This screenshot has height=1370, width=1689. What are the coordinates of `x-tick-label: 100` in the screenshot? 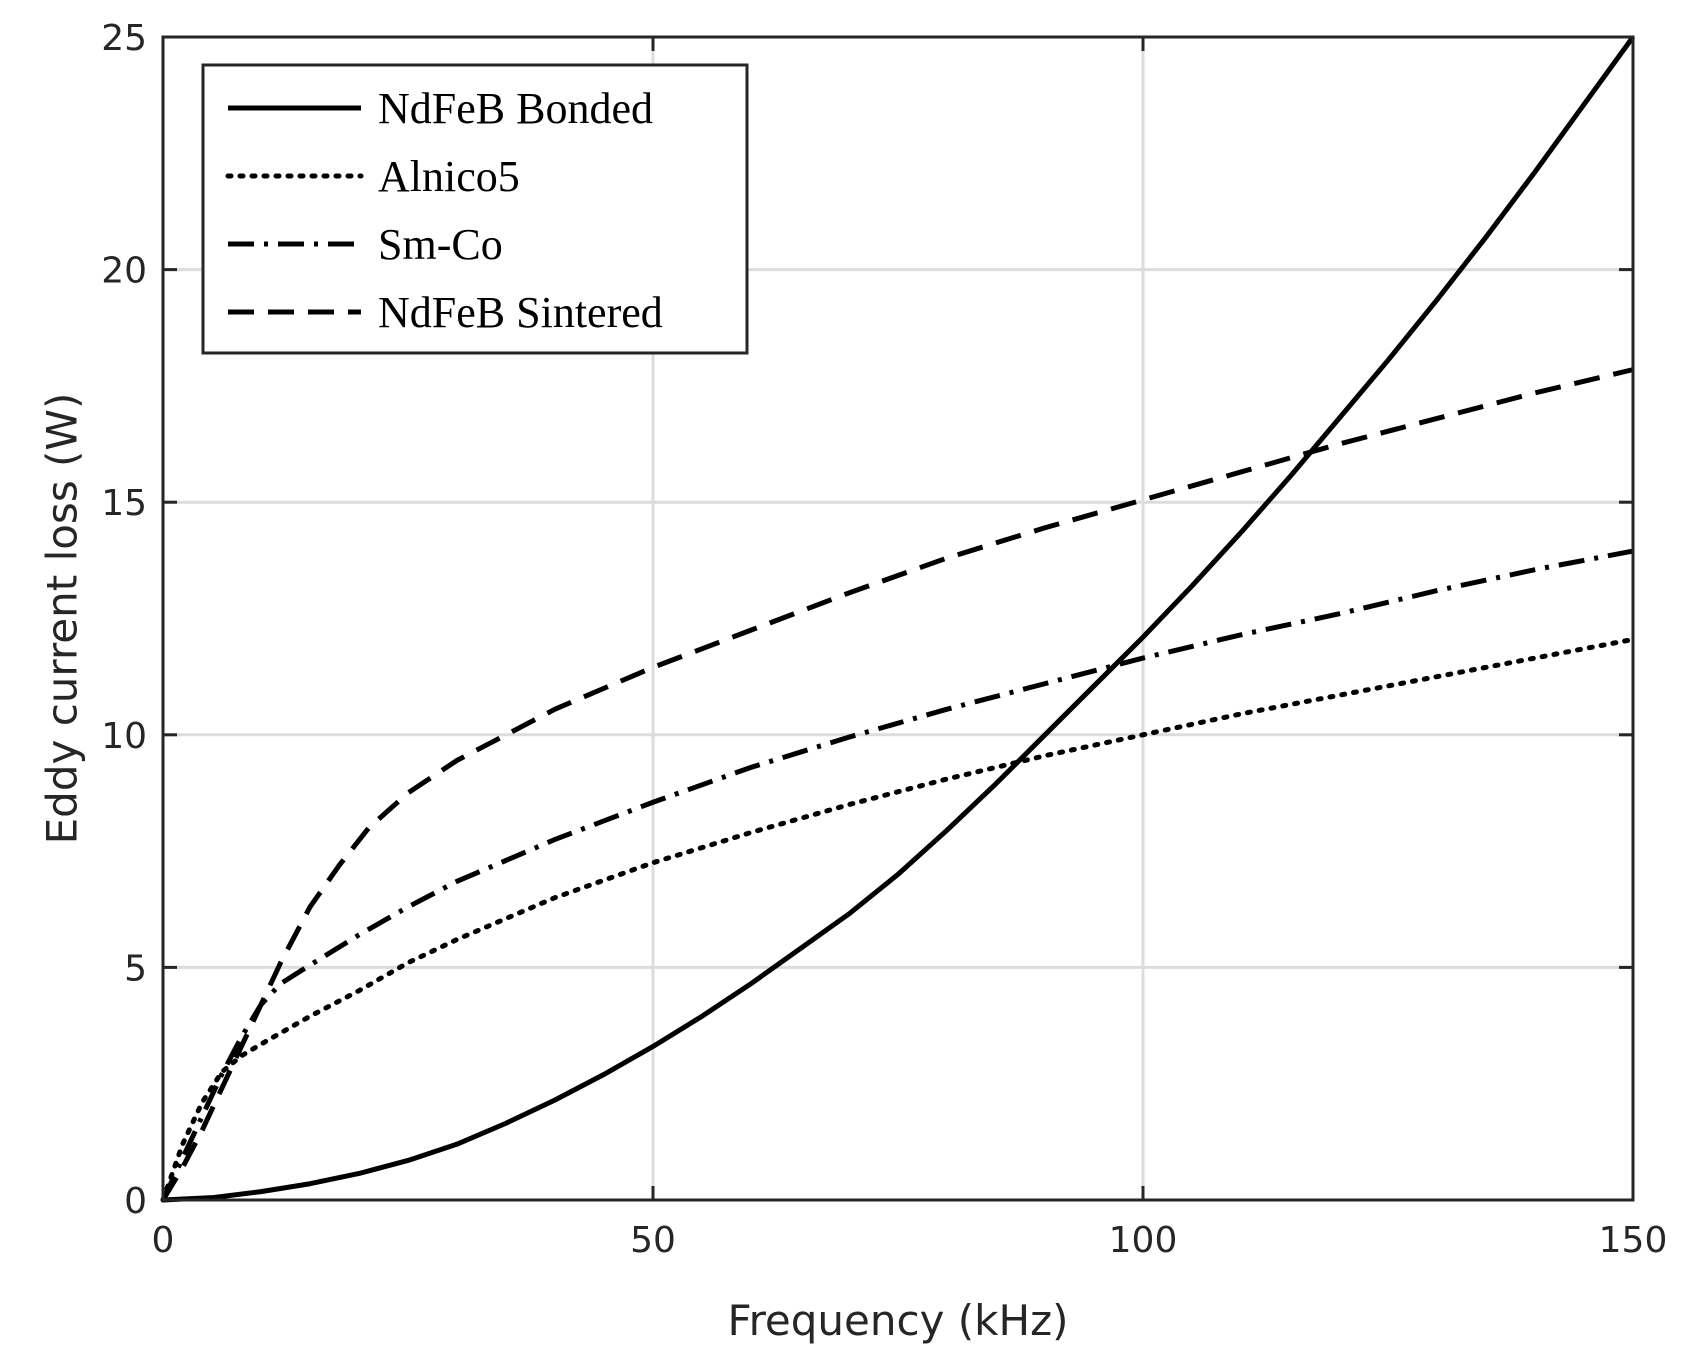 It's located at (1143, 1240).